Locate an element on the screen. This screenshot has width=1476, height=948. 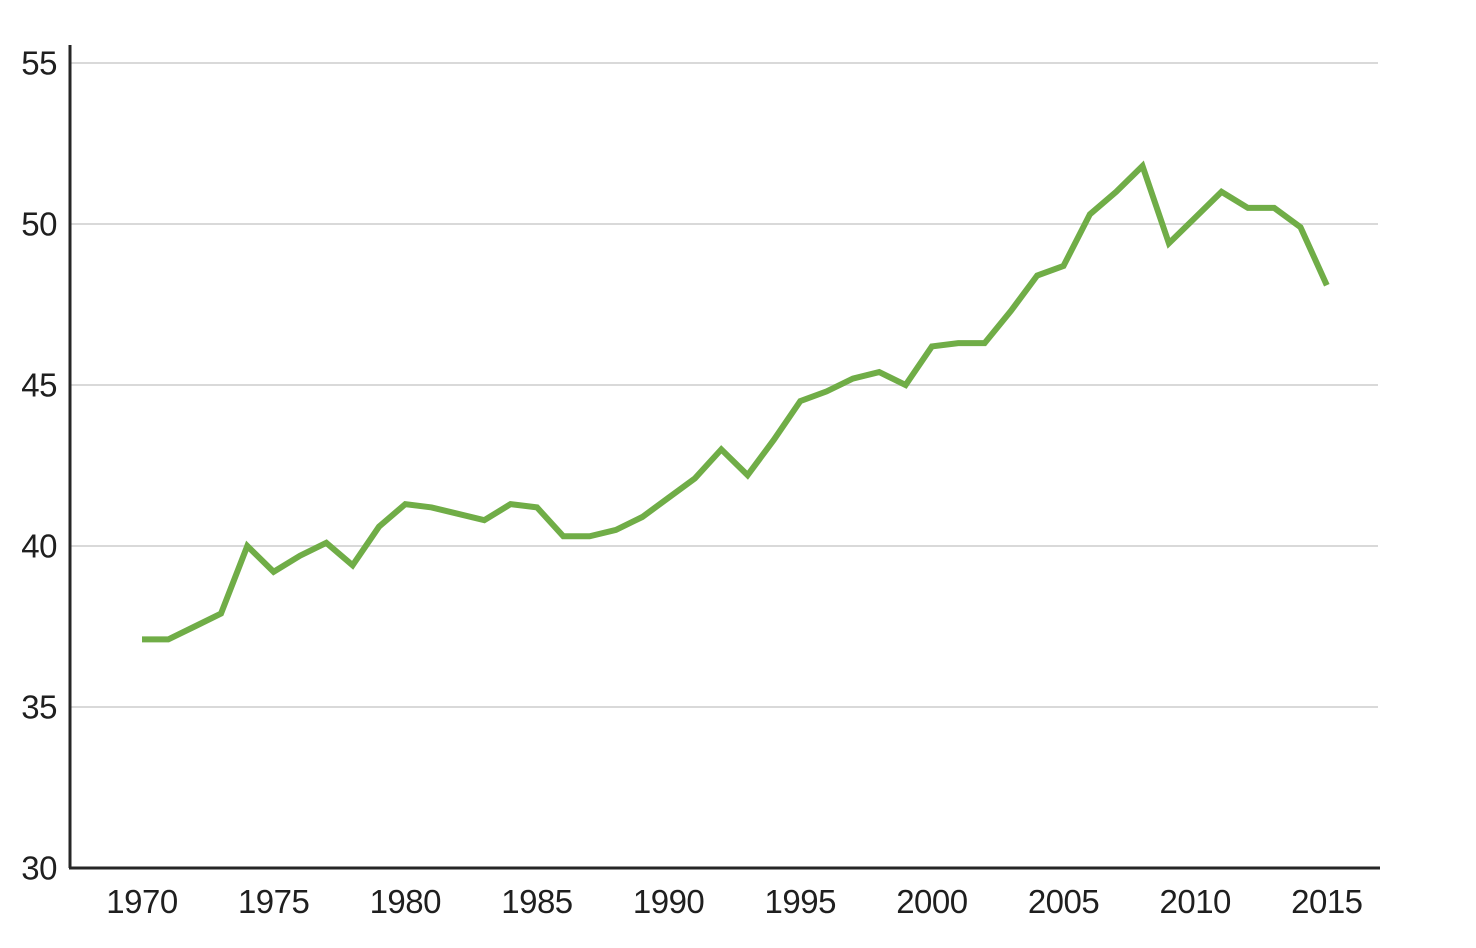
y-tick-label: 35 is located at coordinates (39, 707).